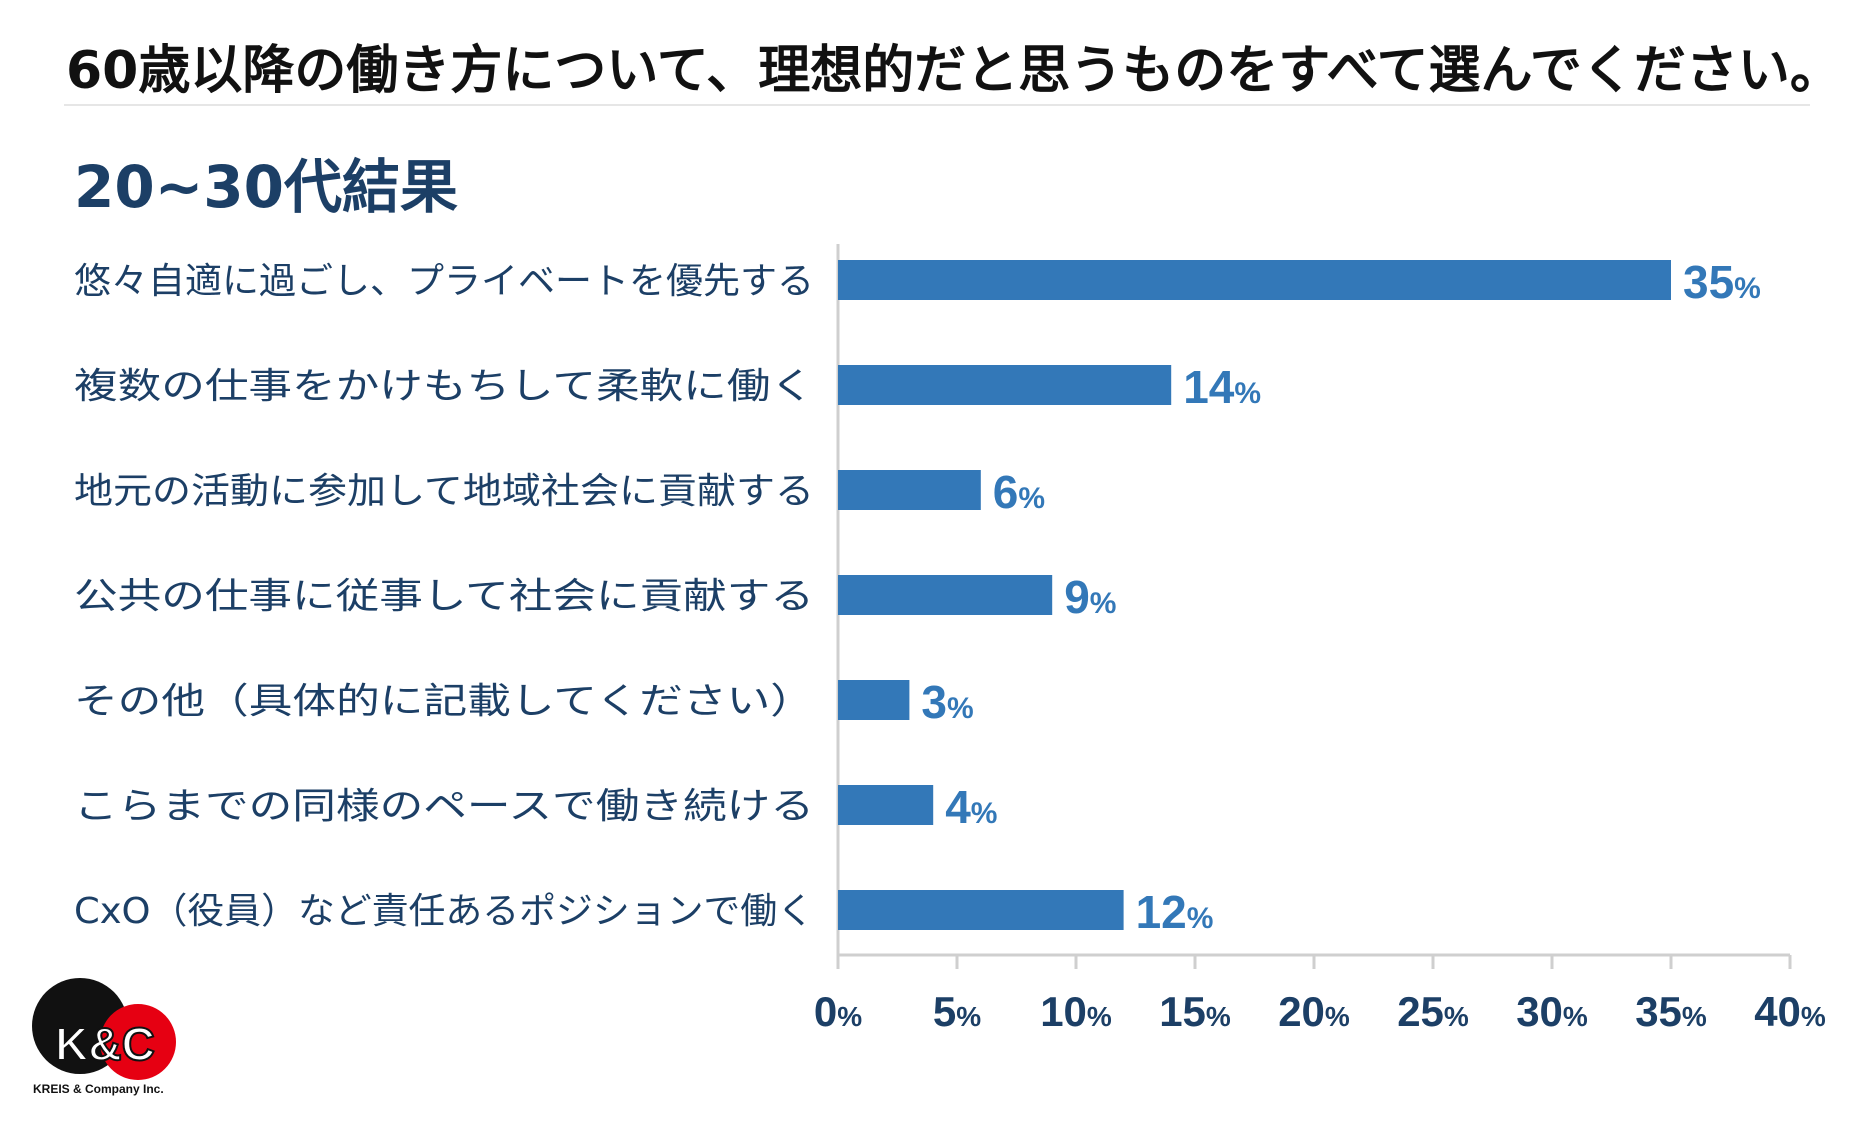 This screenshot has height=1121, width=1856. I want to click on x-tick-label-7: 35%, so click(1671, 1011).